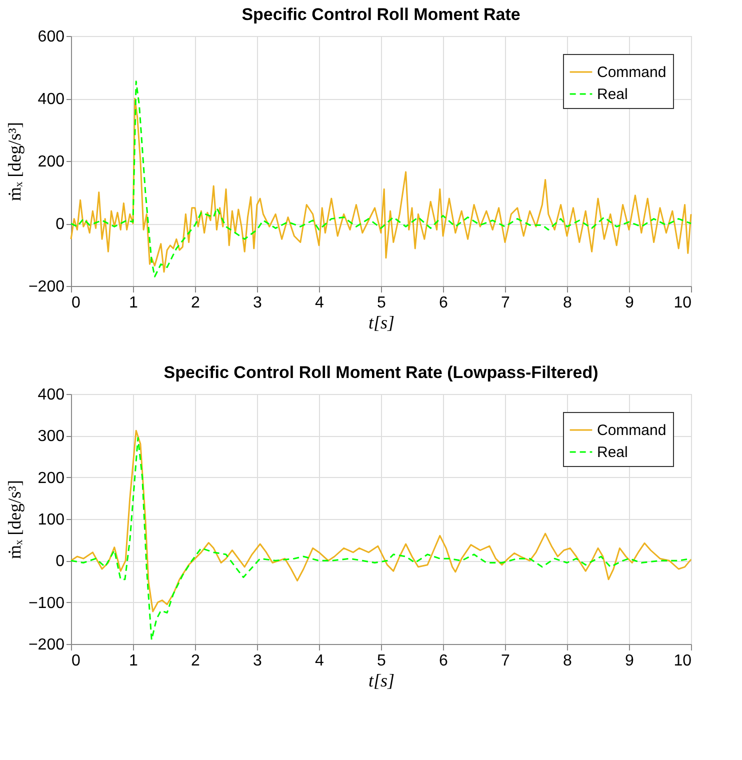 This screenshot has width=742, height=760. I want to click on chart-title: Specific Control Roll Moment Rate, so click(381, 14).